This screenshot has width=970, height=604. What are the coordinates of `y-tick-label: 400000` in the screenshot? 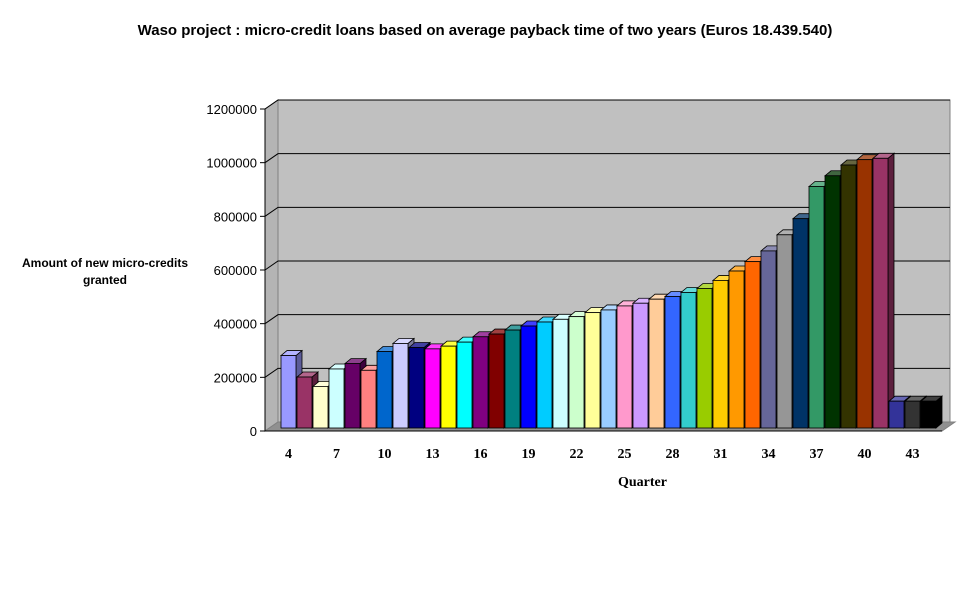 It's located at (235, 324).